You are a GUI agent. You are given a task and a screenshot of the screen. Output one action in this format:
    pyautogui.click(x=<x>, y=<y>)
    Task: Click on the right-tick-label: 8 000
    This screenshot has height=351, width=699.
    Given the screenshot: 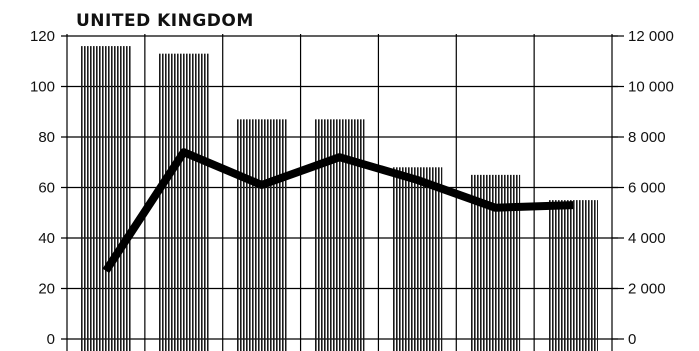 What is the action you would take?
    pyautogui.click(x=647, y=137)
    